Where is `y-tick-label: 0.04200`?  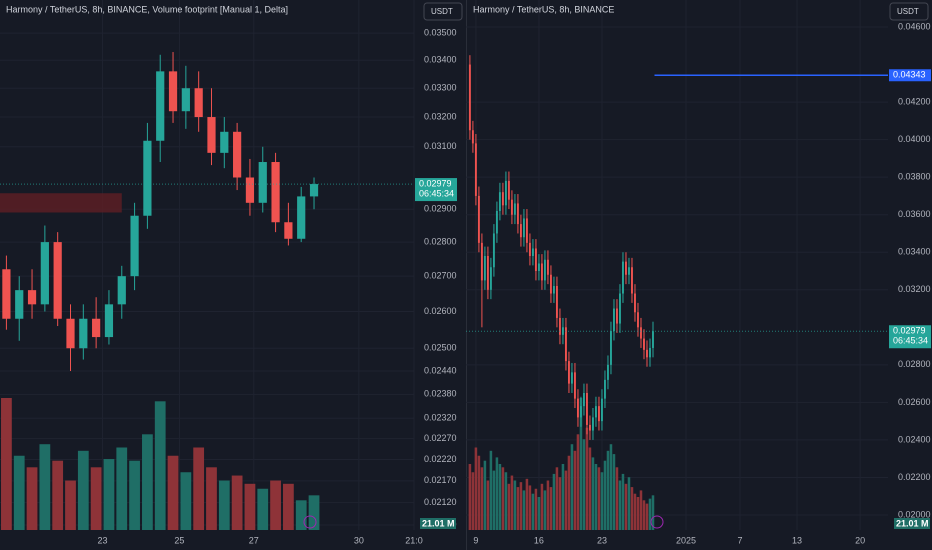
y-tick-label: 0.04200 is located at coordinates (914, 101).